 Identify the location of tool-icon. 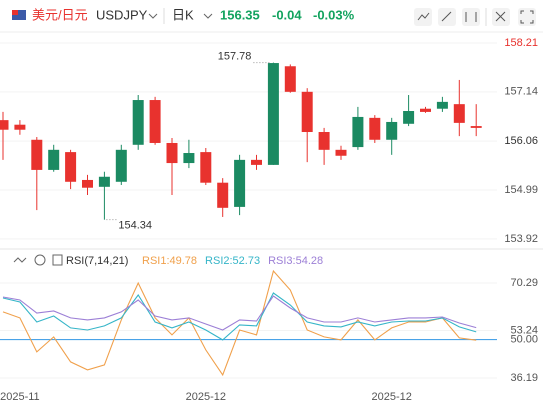
(500, 16).